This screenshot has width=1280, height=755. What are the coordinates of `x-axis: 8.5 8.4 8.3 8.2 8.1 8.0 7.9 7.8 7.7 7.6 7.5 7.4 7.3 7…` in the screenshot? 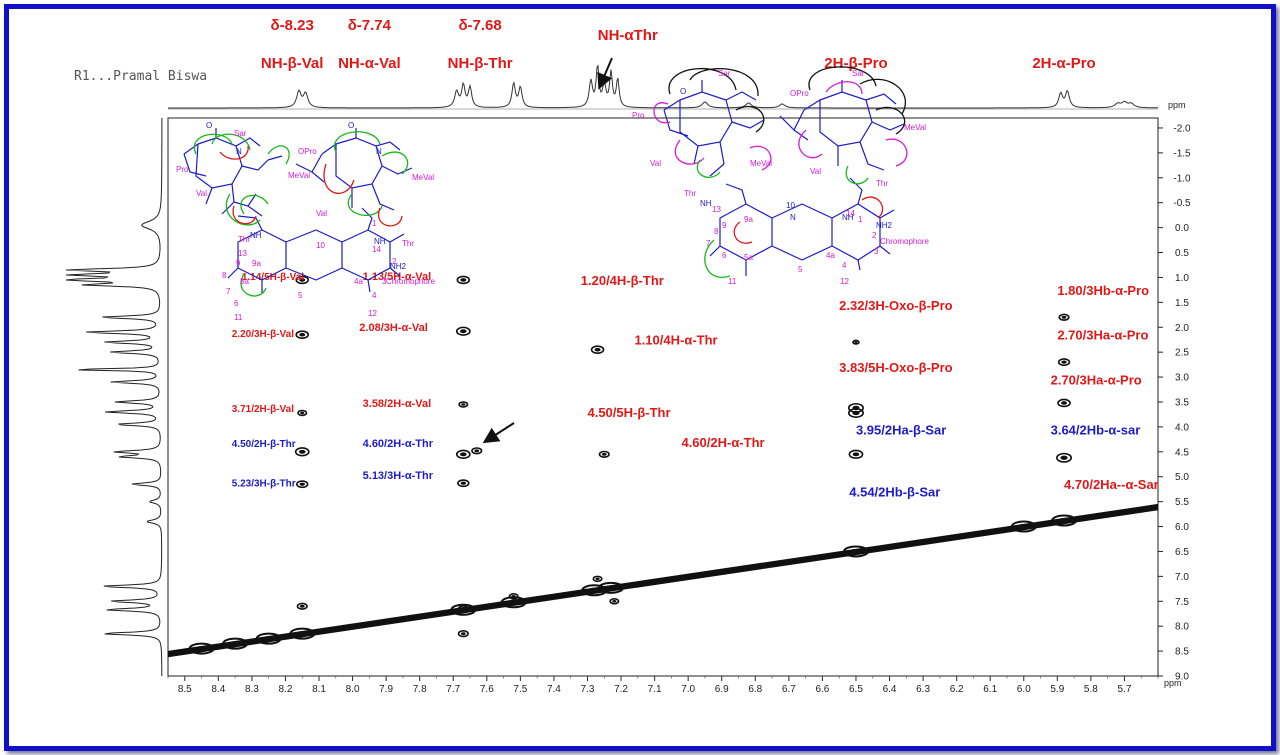 It's located at (663, 685).